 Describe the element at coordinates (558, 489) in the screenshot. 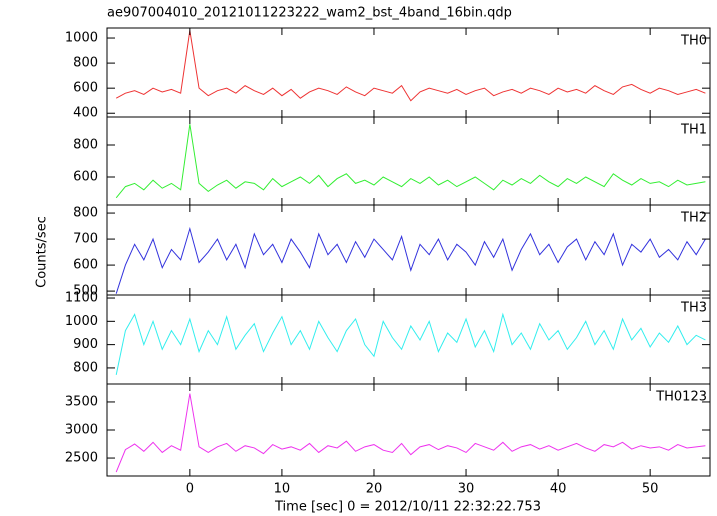

I see `x-tick-label: 40` at that location.